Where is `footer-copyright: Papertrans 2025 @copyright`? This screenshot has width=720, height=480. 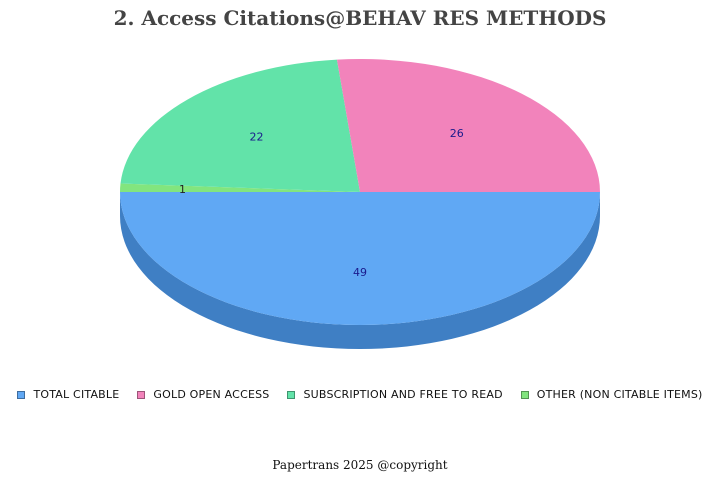 footer-copyright: Papertrans 2025 @copyright is located at coordinates (360, 465).